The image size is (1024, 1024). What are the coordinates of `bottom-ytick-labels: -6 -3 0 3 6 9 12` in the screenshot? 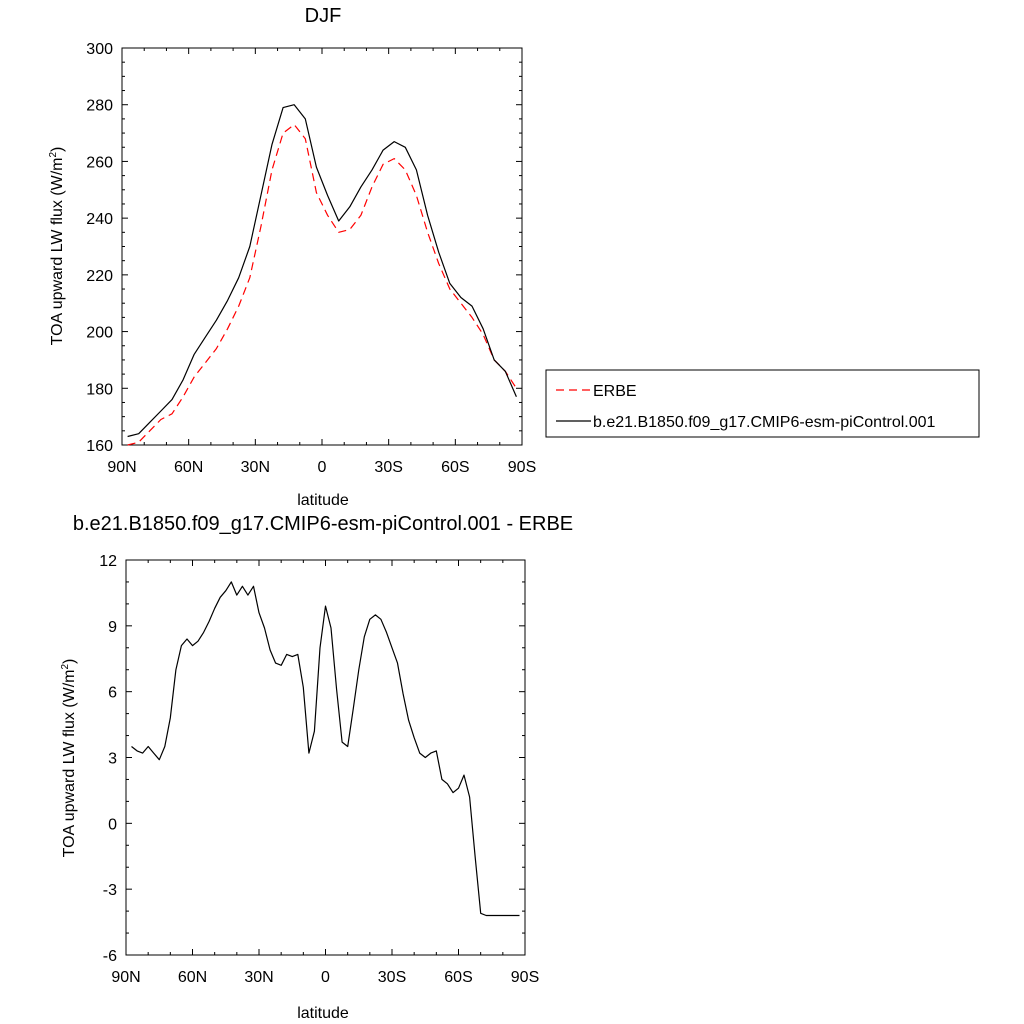 It's located at (108, 759).